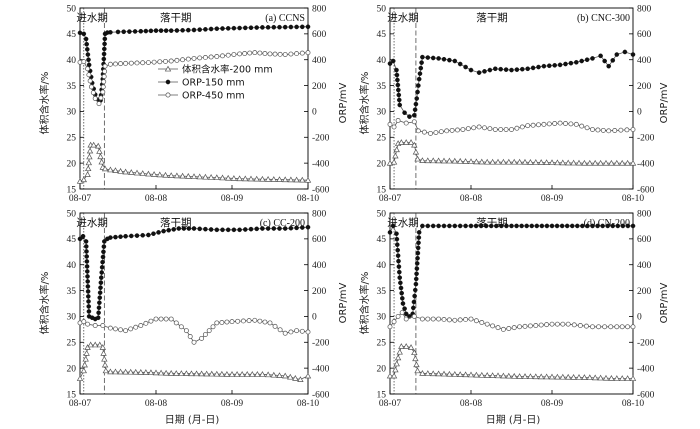 Image resolution: width=700 pixels, height=429 pixels. What do you see at coordinates (194, 273) in the screenshot?
I see `series-line-p2-s1` at bounding box center [194, 273].